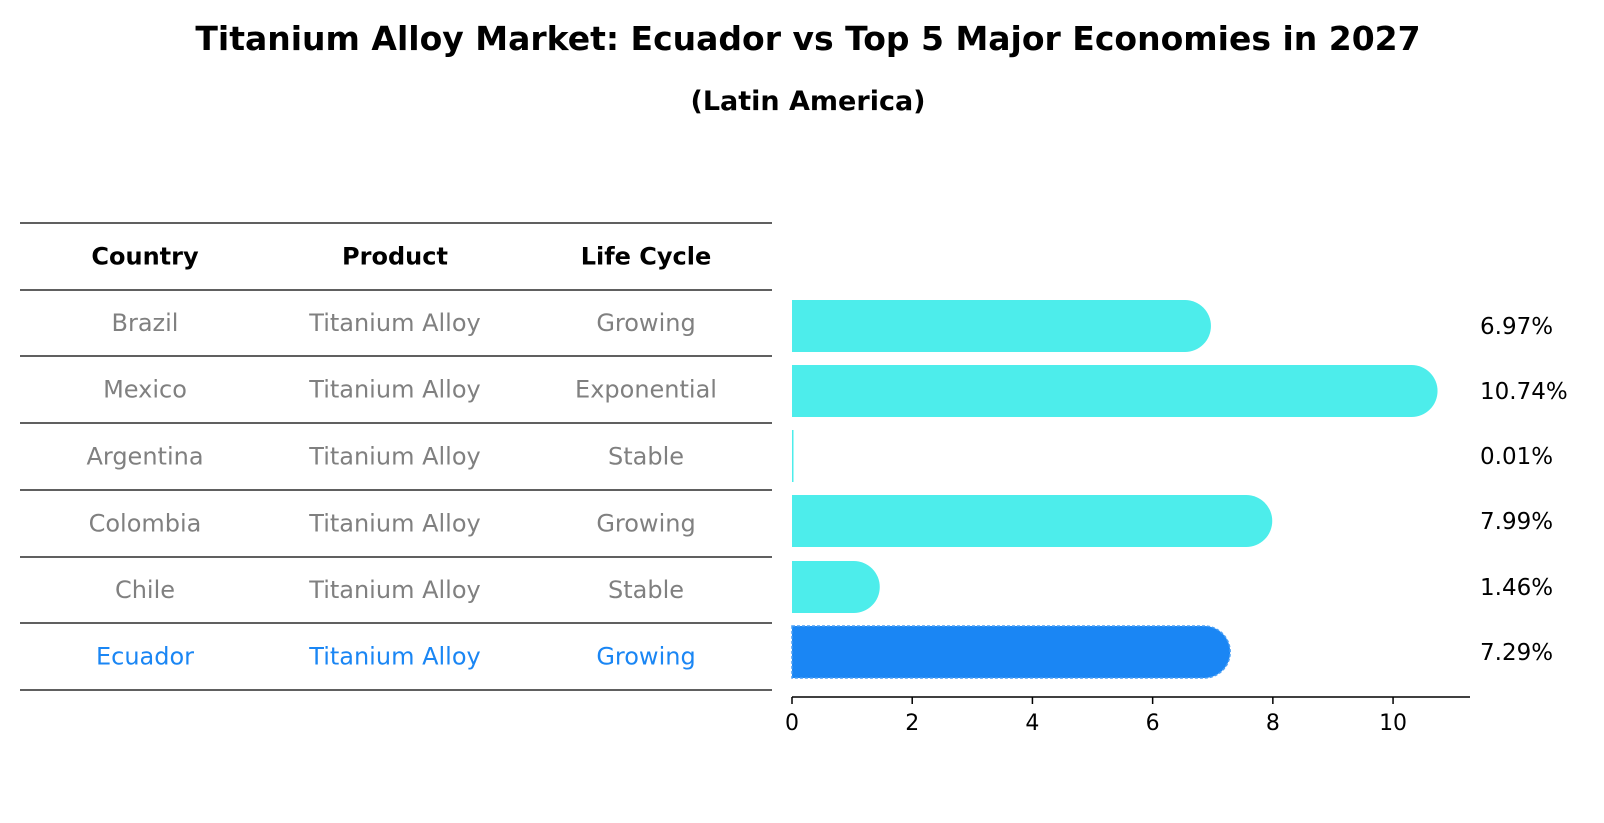  What do you see at coordinates (145, 524) in the screenshot?
I see `table-cell: Colombia` at bounding box center [145, 524].